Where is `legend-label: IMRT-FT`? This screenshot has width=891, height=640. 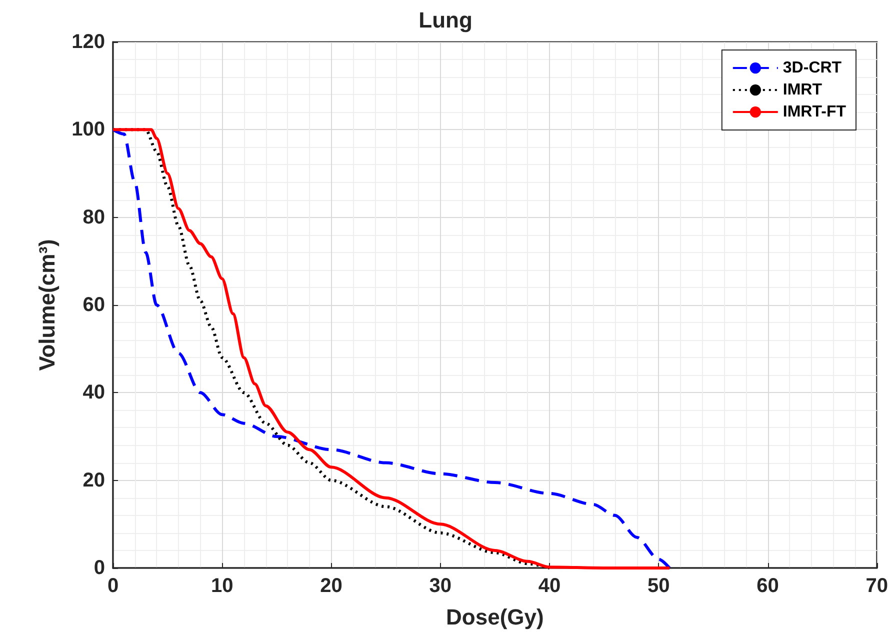 legend-label: IMRT-FT is located at coordinates (814, 112).